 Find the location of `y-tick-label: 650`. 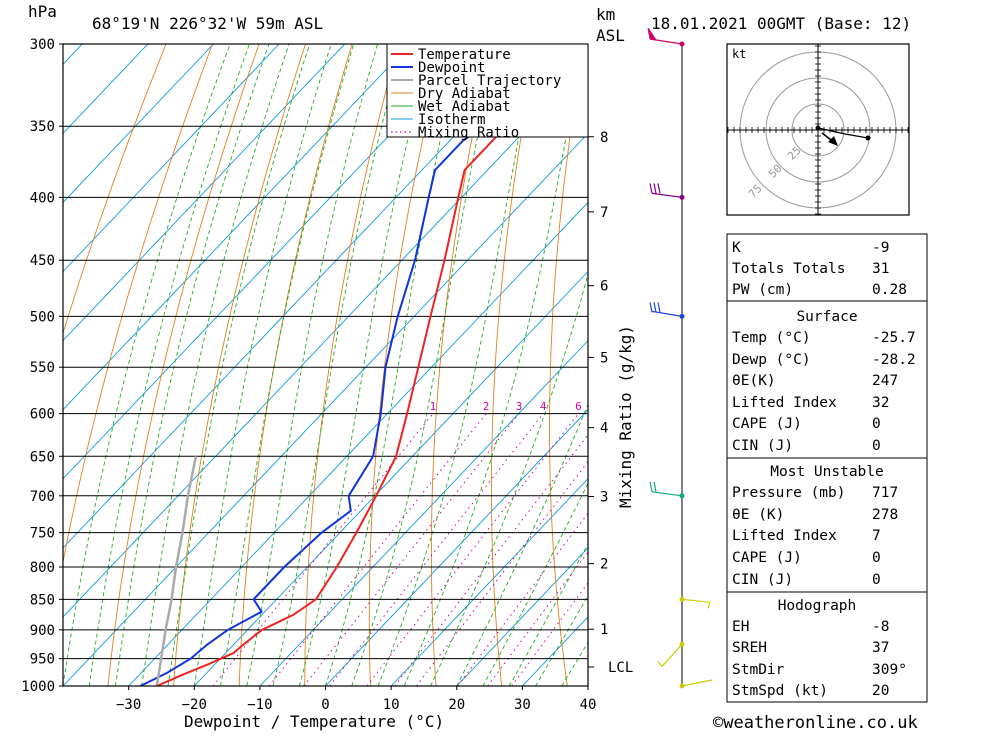

y-tick-label: 650 is located at coordinates (42, 457).